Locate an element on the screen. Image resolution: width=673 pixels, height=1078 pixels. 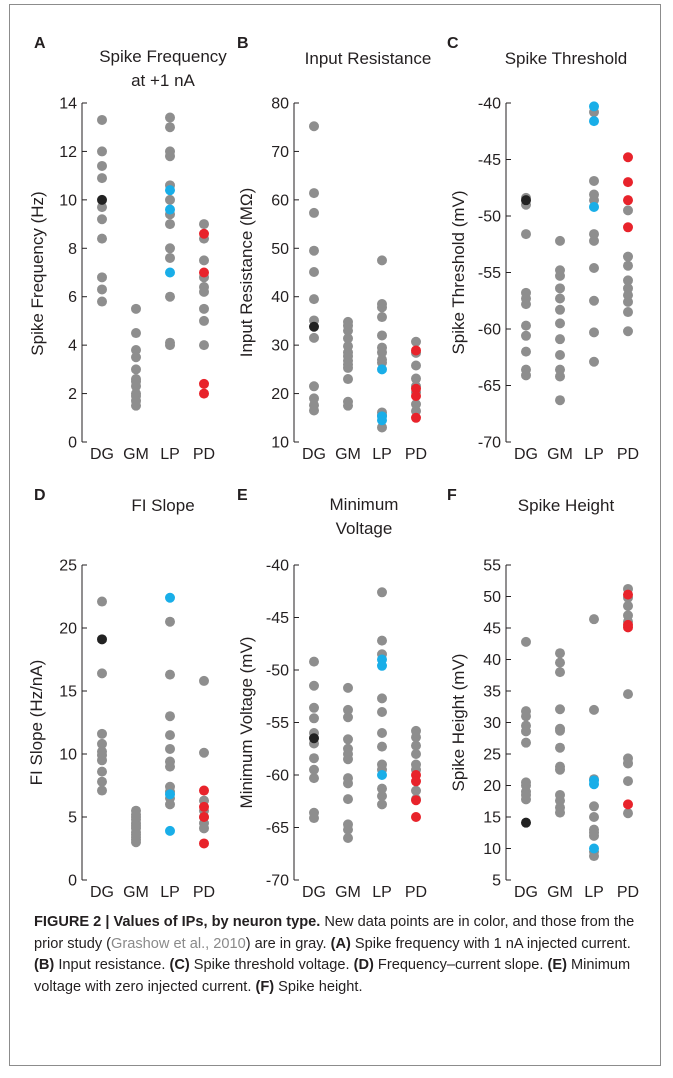
panel-c-y-tick-label: -40 is located at coordinates (489, 104).